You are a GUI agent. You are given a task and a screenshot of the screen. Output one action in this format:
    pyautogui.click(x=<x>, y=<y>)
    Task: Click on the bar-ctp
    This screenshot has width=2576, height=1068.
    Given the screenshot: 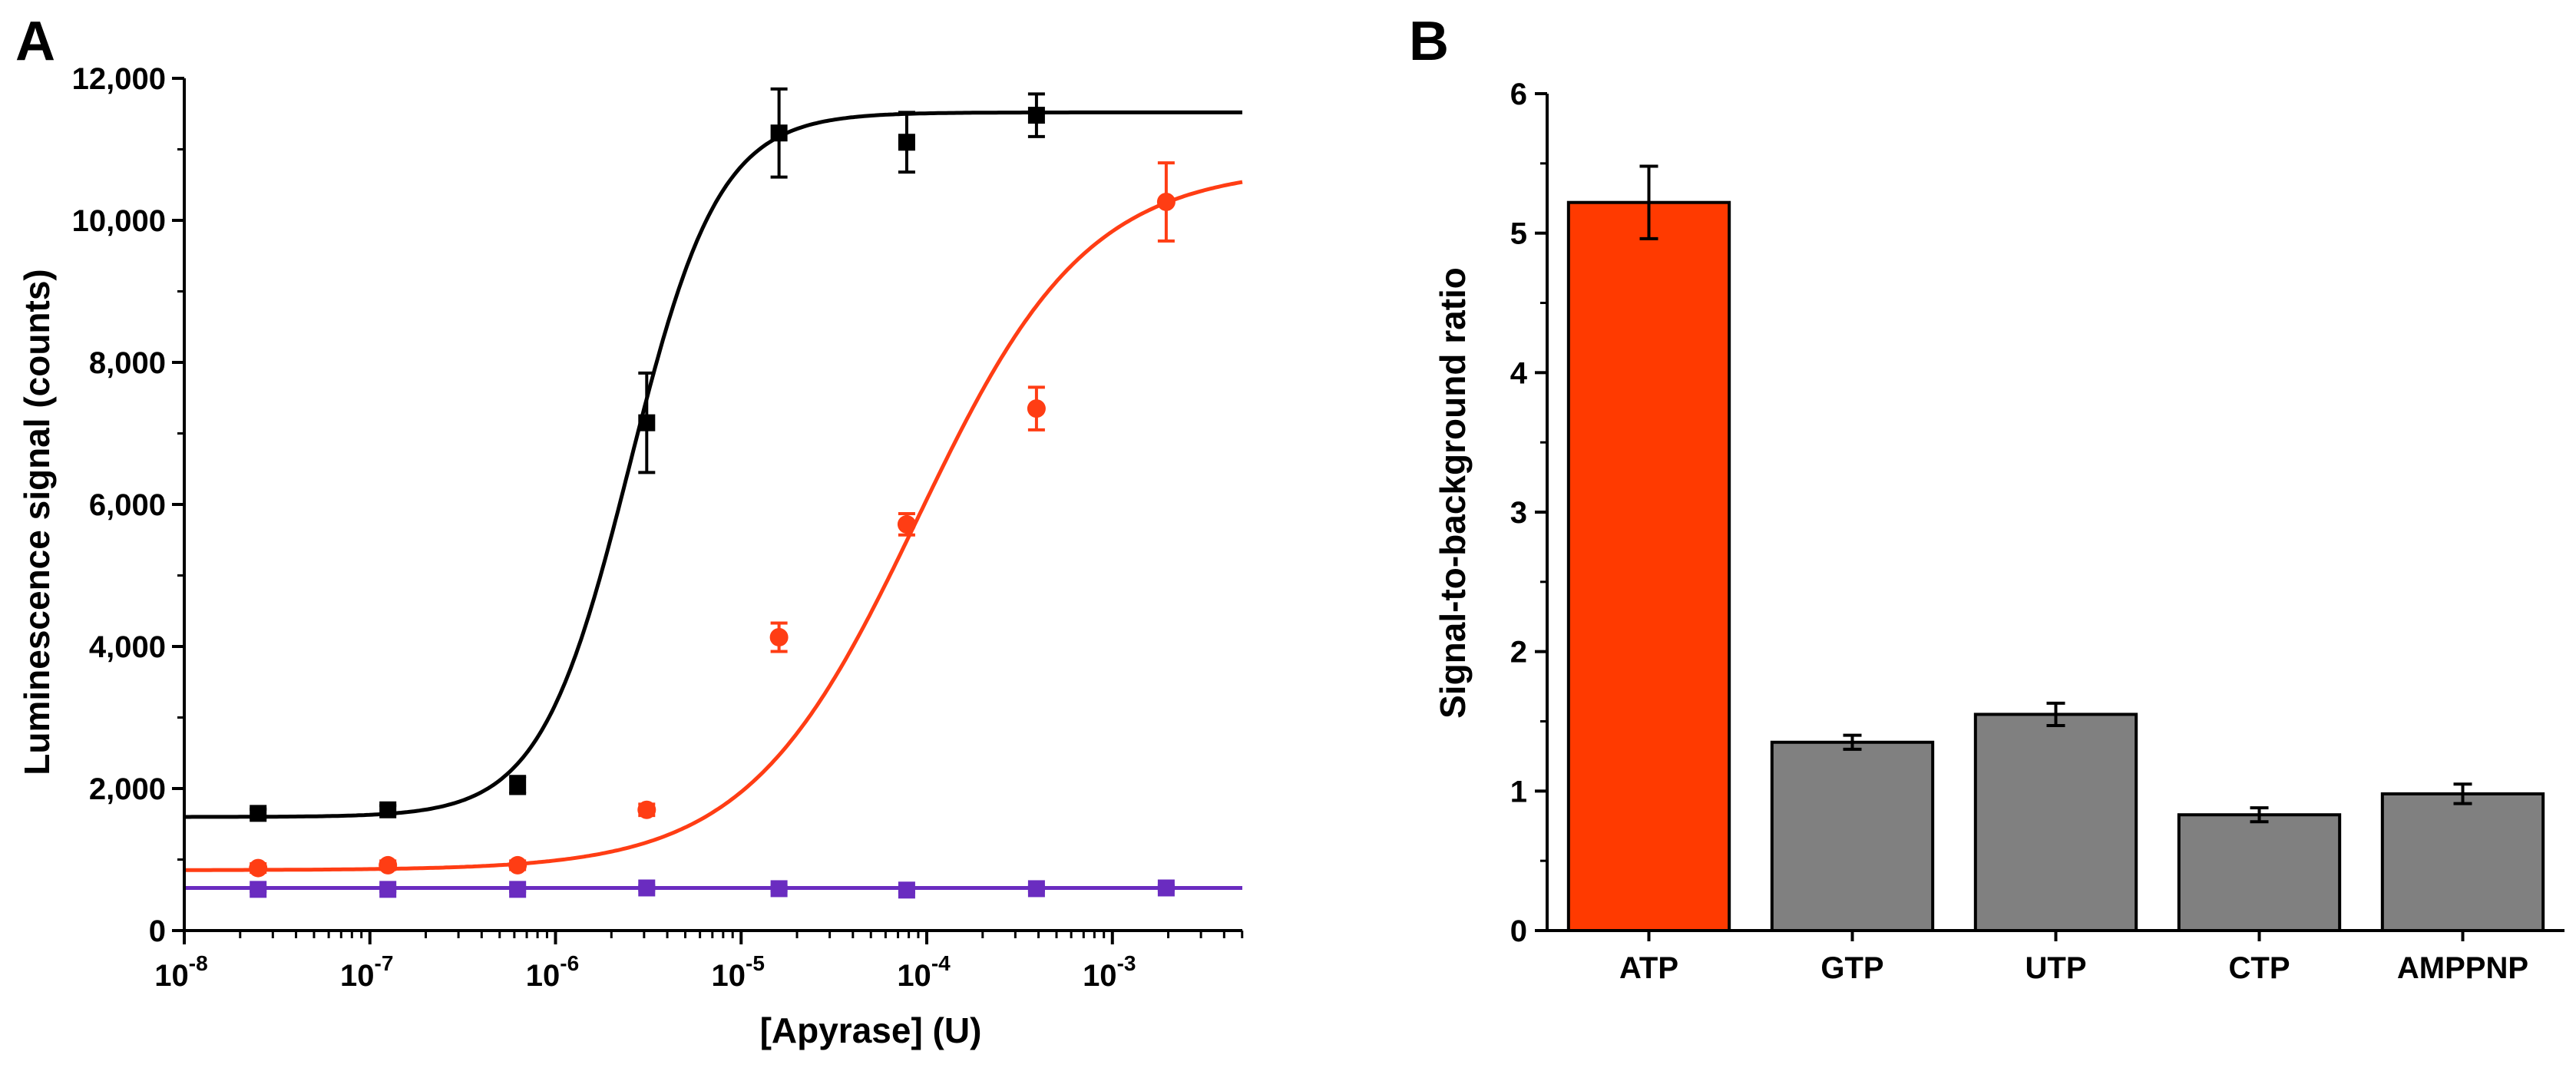 What is the action you would take?
    pyautogui.click(x=2259, y=873)
    